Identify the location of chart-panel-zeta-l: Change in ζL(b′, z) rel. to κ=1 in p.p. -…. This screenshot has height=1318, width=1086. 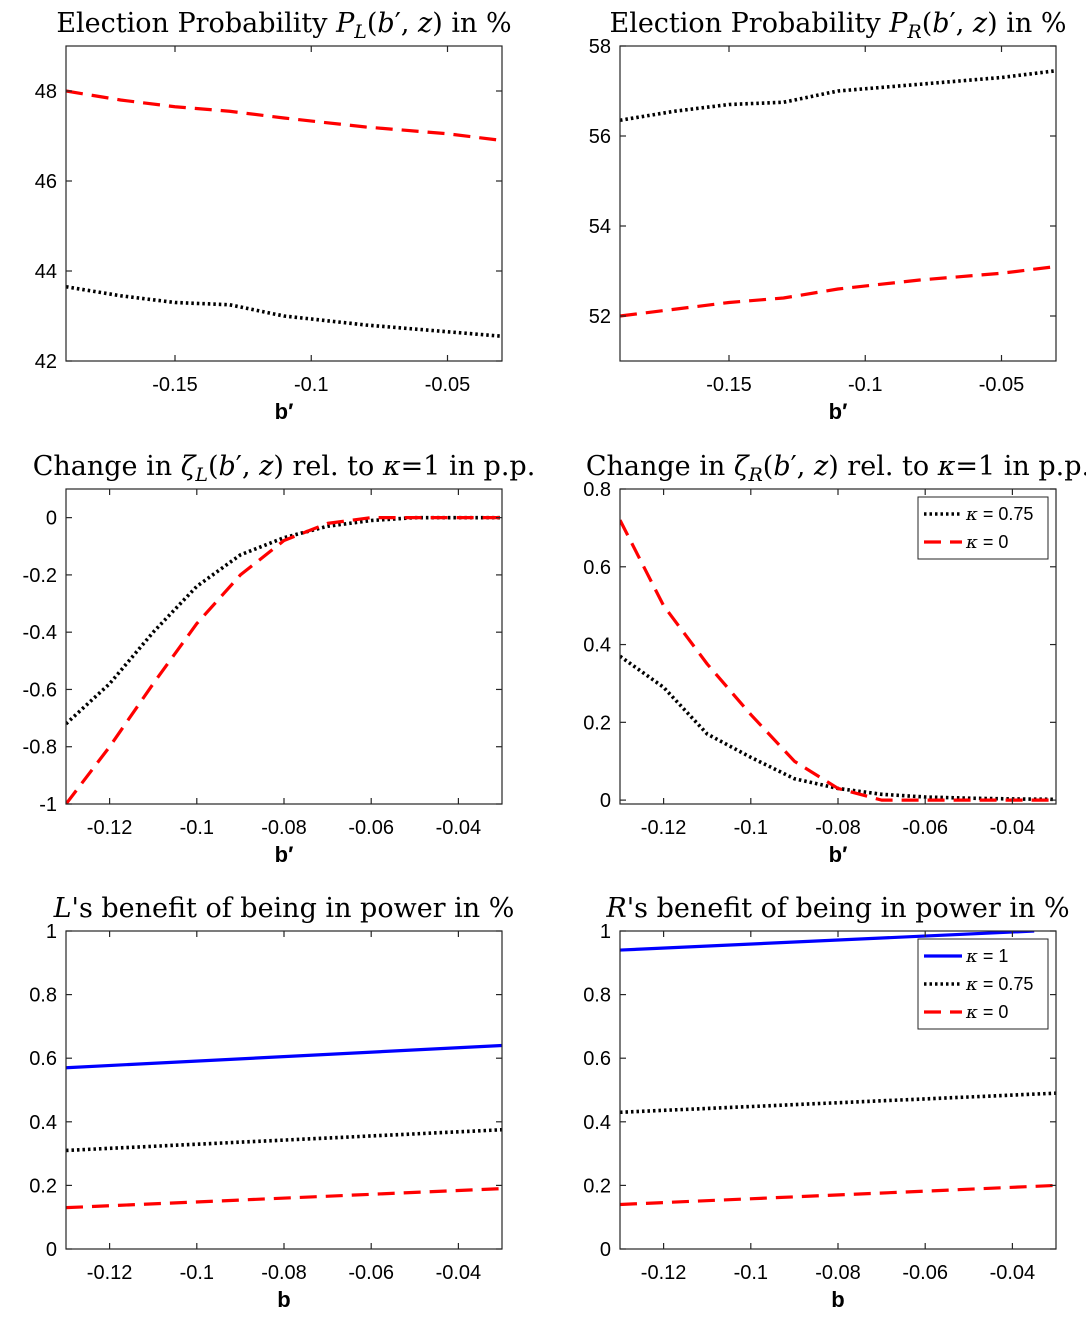
(279, 659).